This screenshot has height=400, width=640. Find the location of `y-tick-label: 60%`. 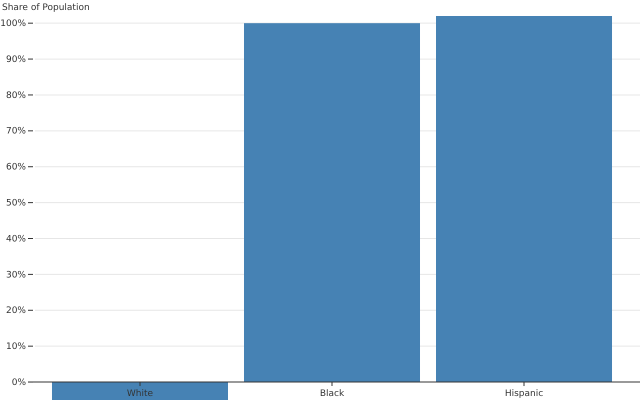

y-tick-label: 60% is located at coordinates (16, 167).